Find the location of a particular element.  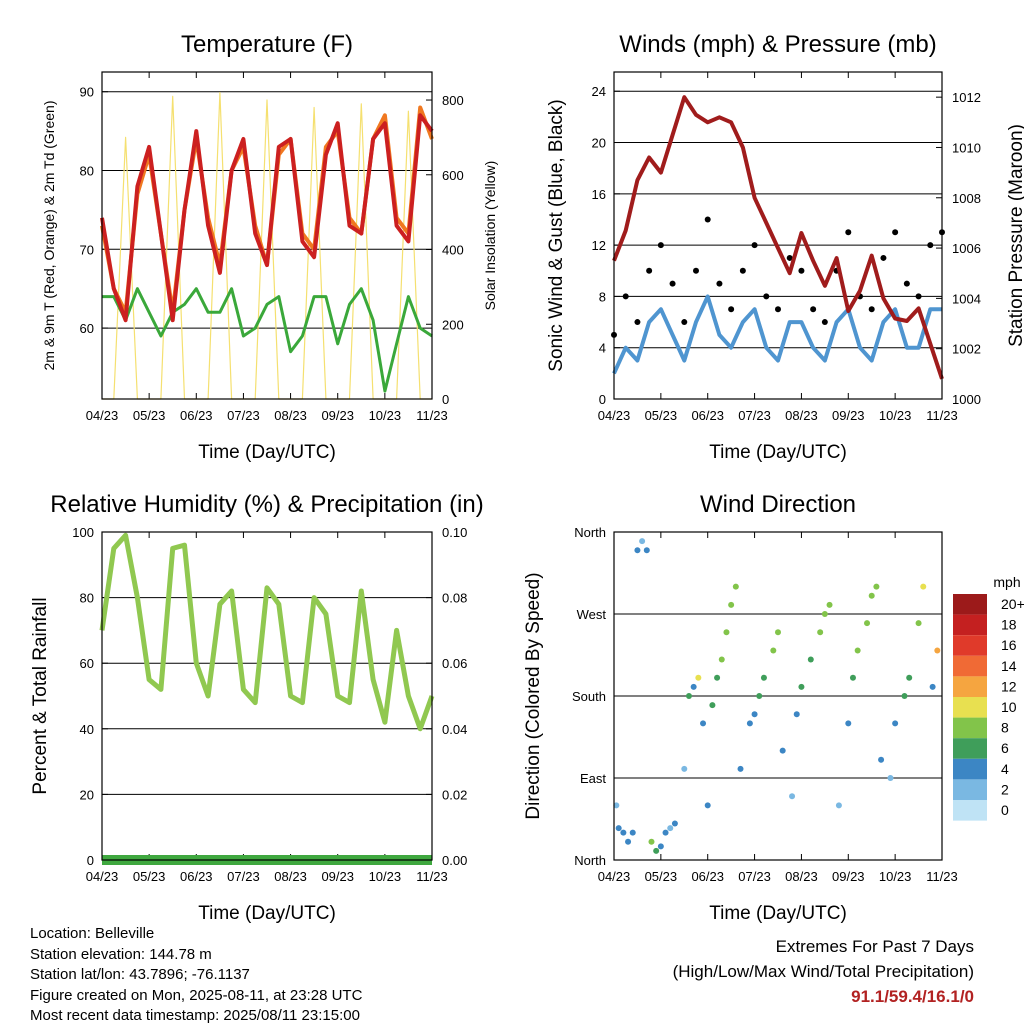

colorbar-label: 12 is located at coordinates (1009, 686).